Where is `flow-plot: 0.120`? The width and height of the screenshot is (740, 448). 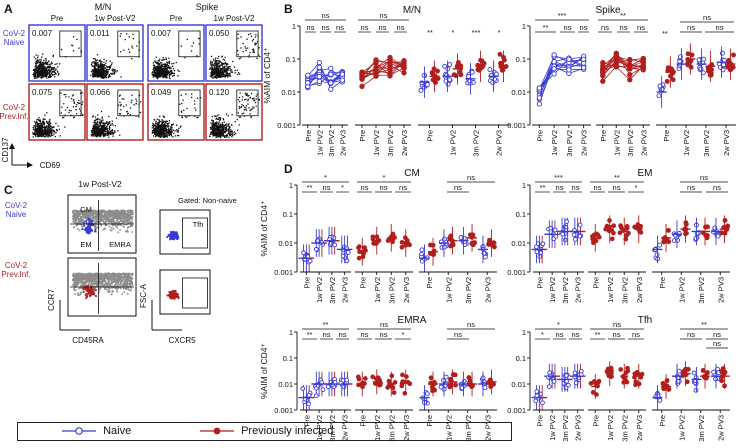
flow-plot: 0.120 is located at coordinates (234, 112).